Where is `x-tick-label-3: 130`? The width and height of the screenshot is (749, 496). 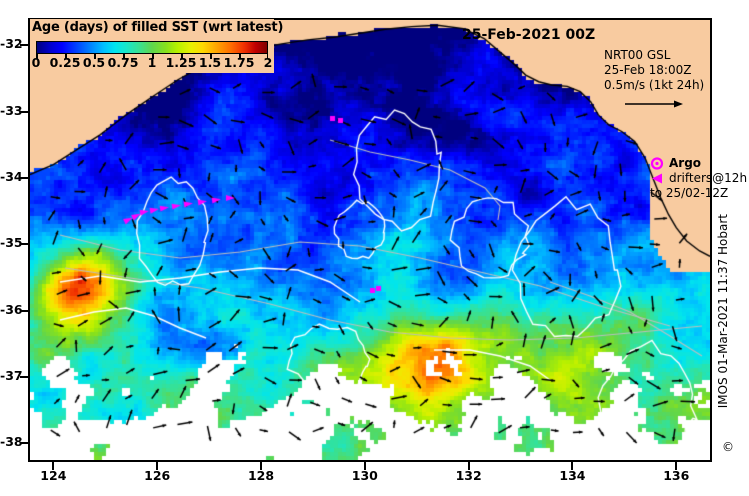 x-tick-label-3: 130 is located at coordinates (364, 475).